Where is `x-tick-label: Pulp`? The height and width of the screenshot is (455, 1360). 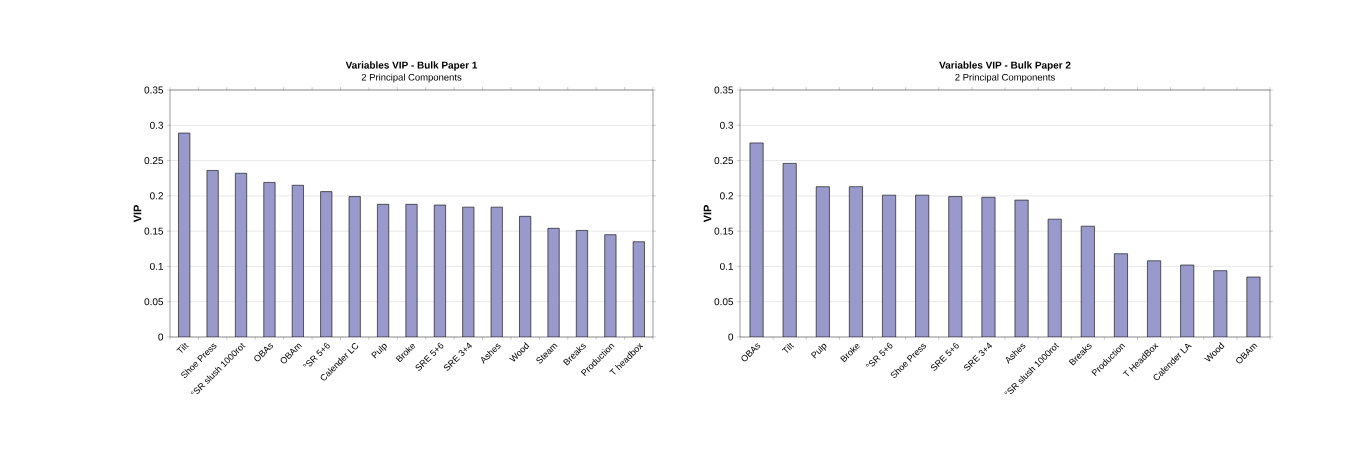 x-tick-label: Pulp is located at coordinates (379, 351).